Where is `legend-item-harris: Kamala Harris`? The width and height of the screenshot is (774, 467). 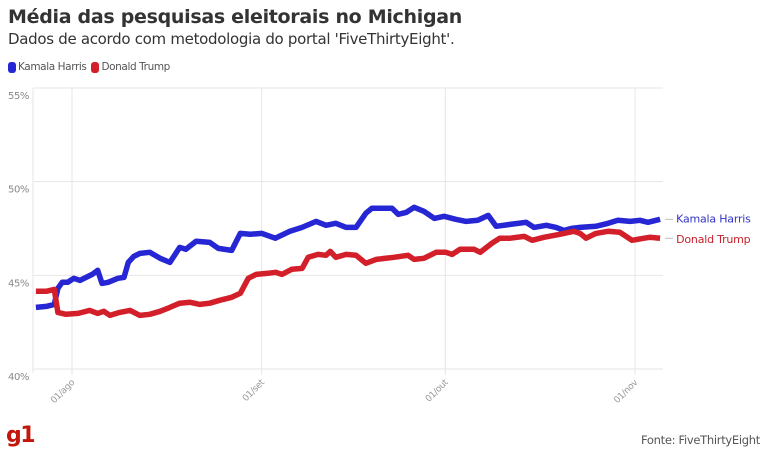
legend-item-harris: Kamala Harris is located at coordinates (47, 67).